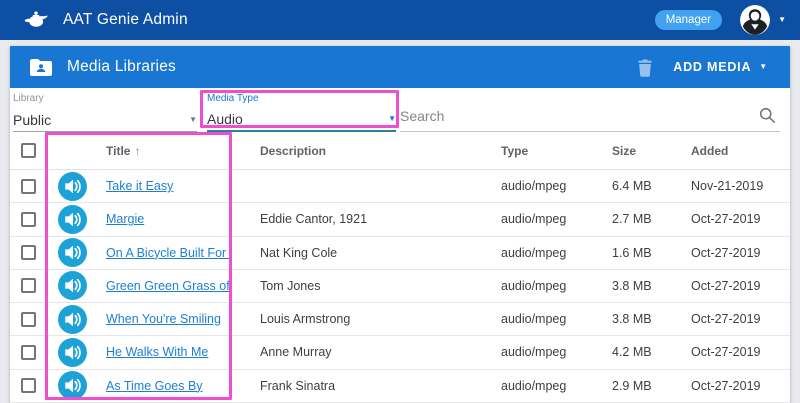  Describe the element at coordinates (28, 150) in the screenshot. I see `select-all-checkbox` at that location.